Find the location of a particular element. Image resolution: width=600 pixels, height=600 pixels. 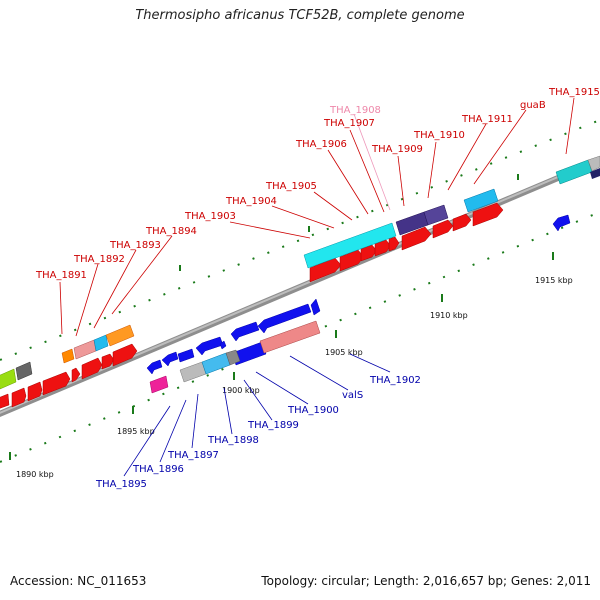

label-tha-1911: THA_1911 is located at coordinates (487, 119).